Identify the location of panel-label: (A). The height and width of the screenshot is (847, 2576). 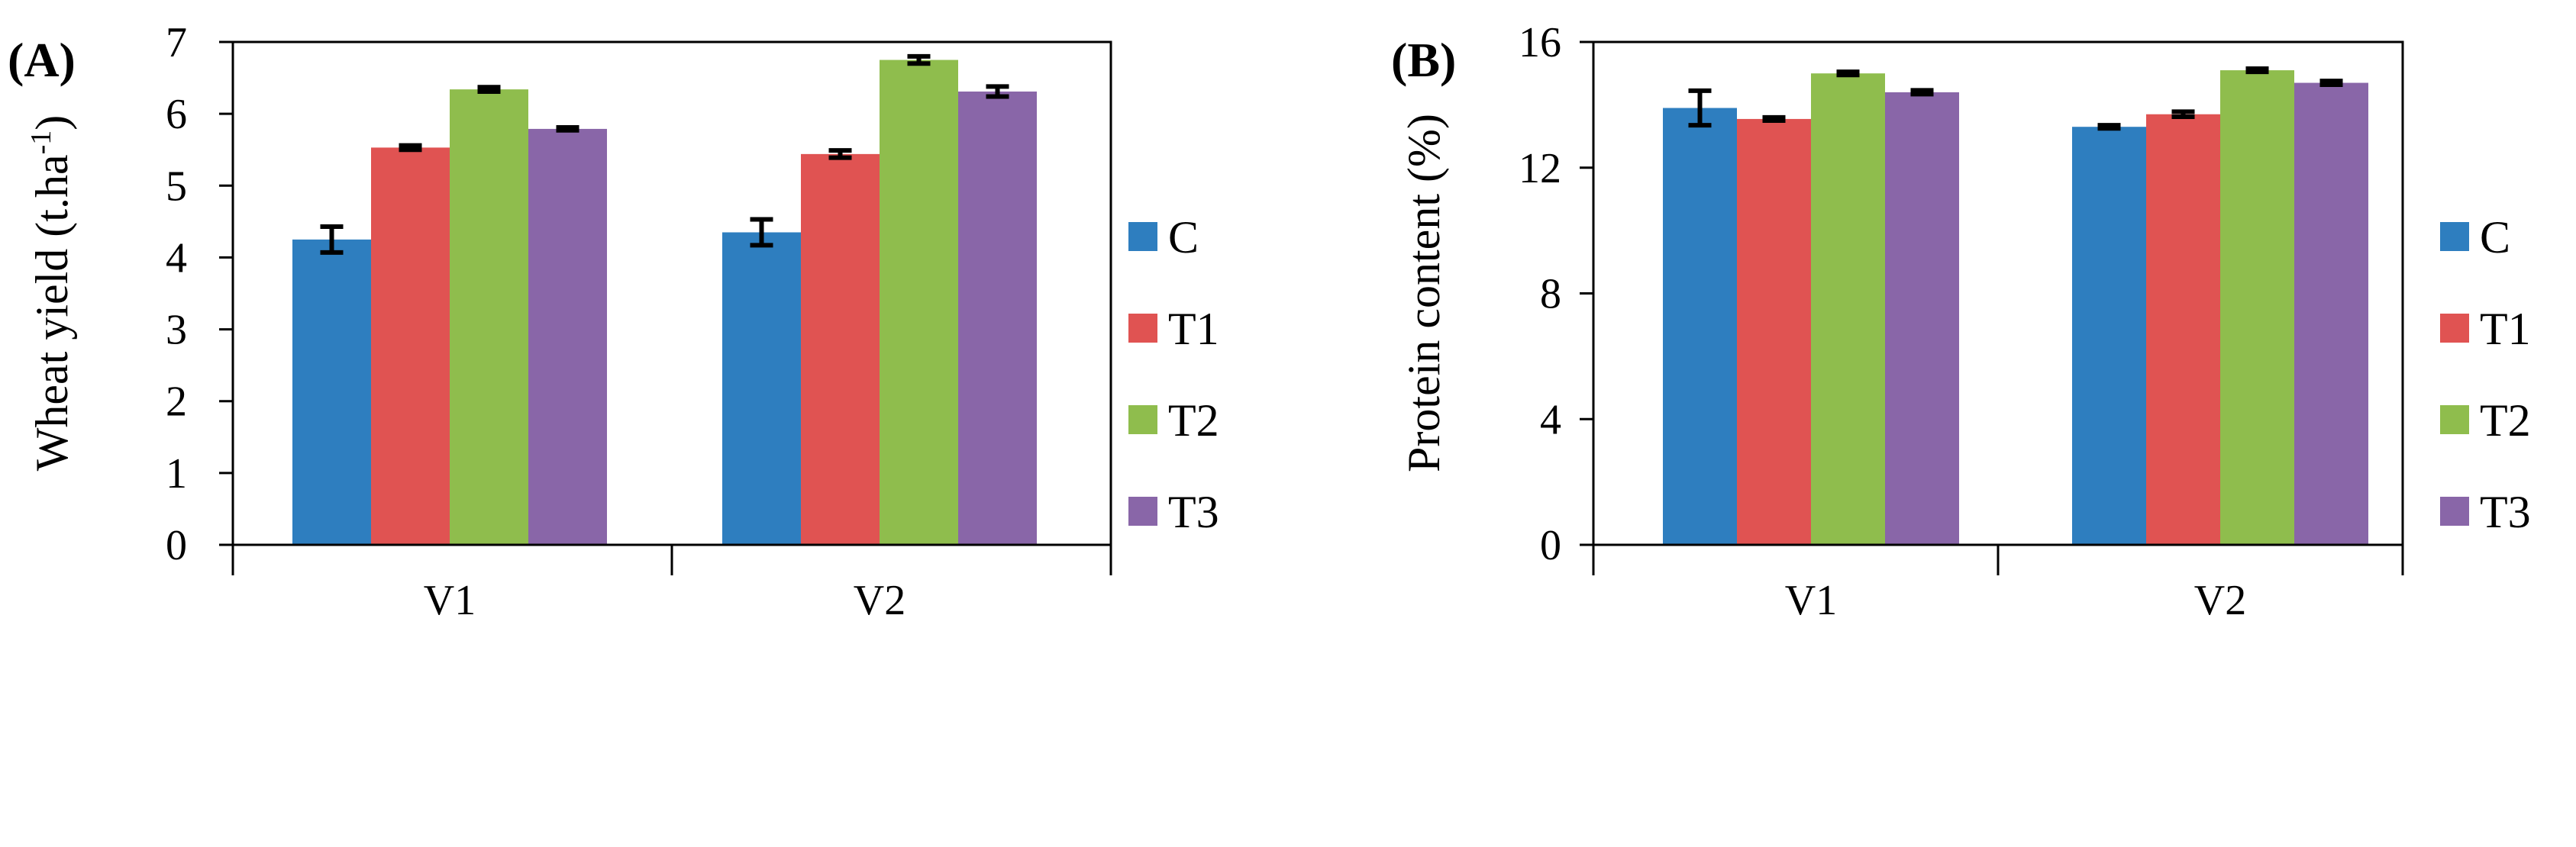
(42, 60).